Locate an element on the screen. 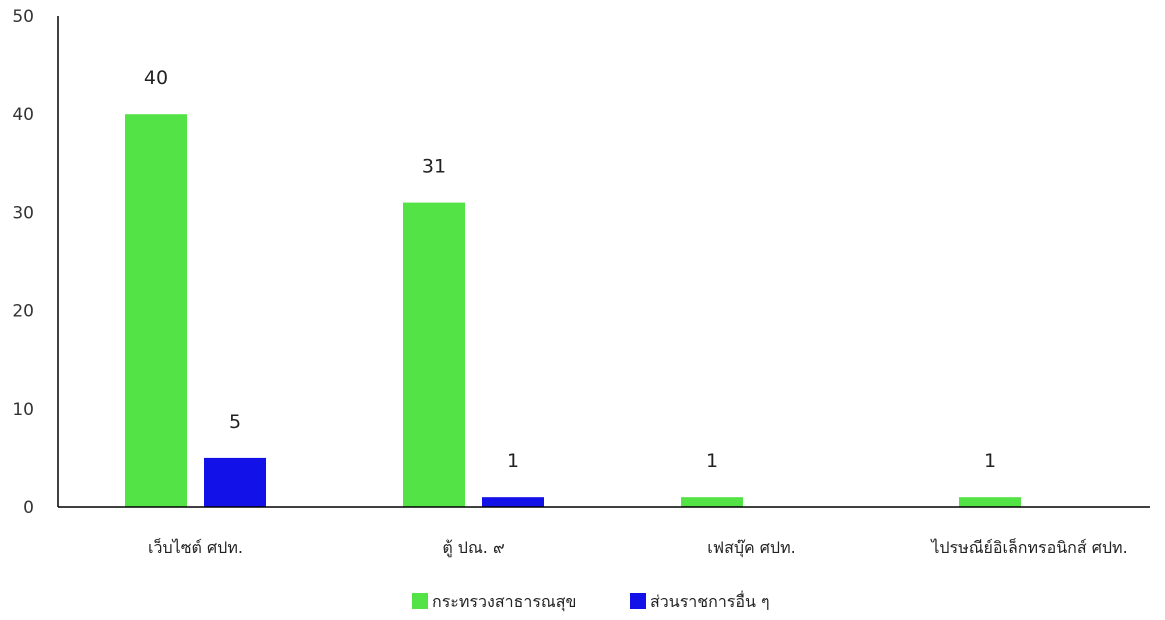 This screenshot has height=620, width=1165. x-tick-label: เฟสบุ๊ค ศปท. is located at coordinates (751, 548).